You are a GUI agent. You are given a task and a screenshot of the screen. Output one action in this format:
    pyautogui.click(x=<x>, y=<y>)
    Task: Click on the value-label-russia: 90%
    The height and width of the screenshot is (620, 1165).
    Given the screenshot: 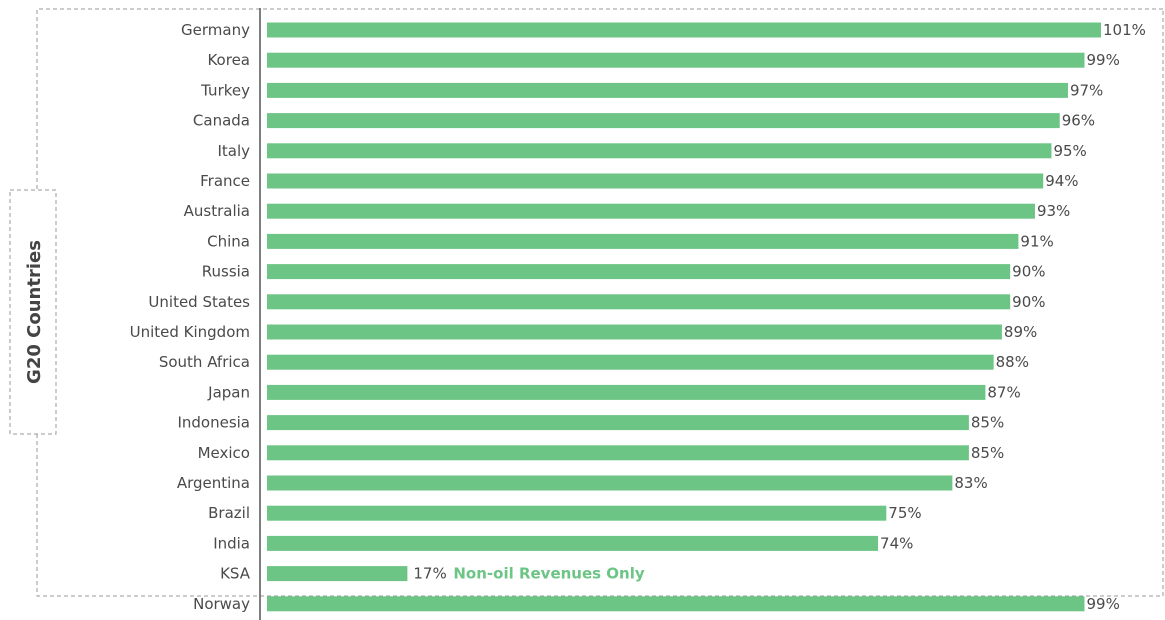 What is the action you would take?
    pyautogui.click(x=1028, y=272)
    